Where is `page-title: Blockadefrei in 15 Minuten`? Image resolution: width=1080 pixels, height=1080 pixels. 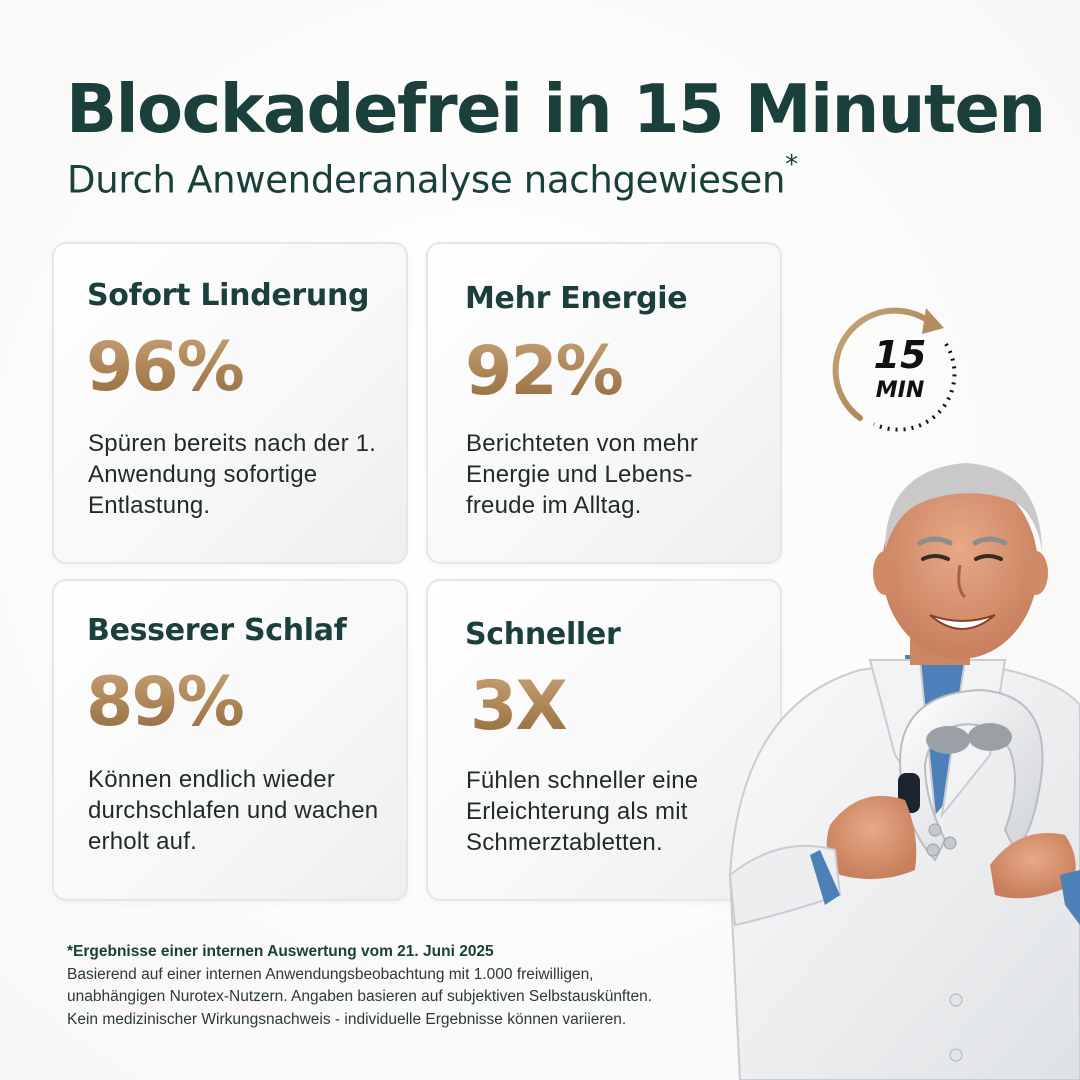
page-title: Blockadefrei in 15 Minuten is located at coordinates (556, 109).